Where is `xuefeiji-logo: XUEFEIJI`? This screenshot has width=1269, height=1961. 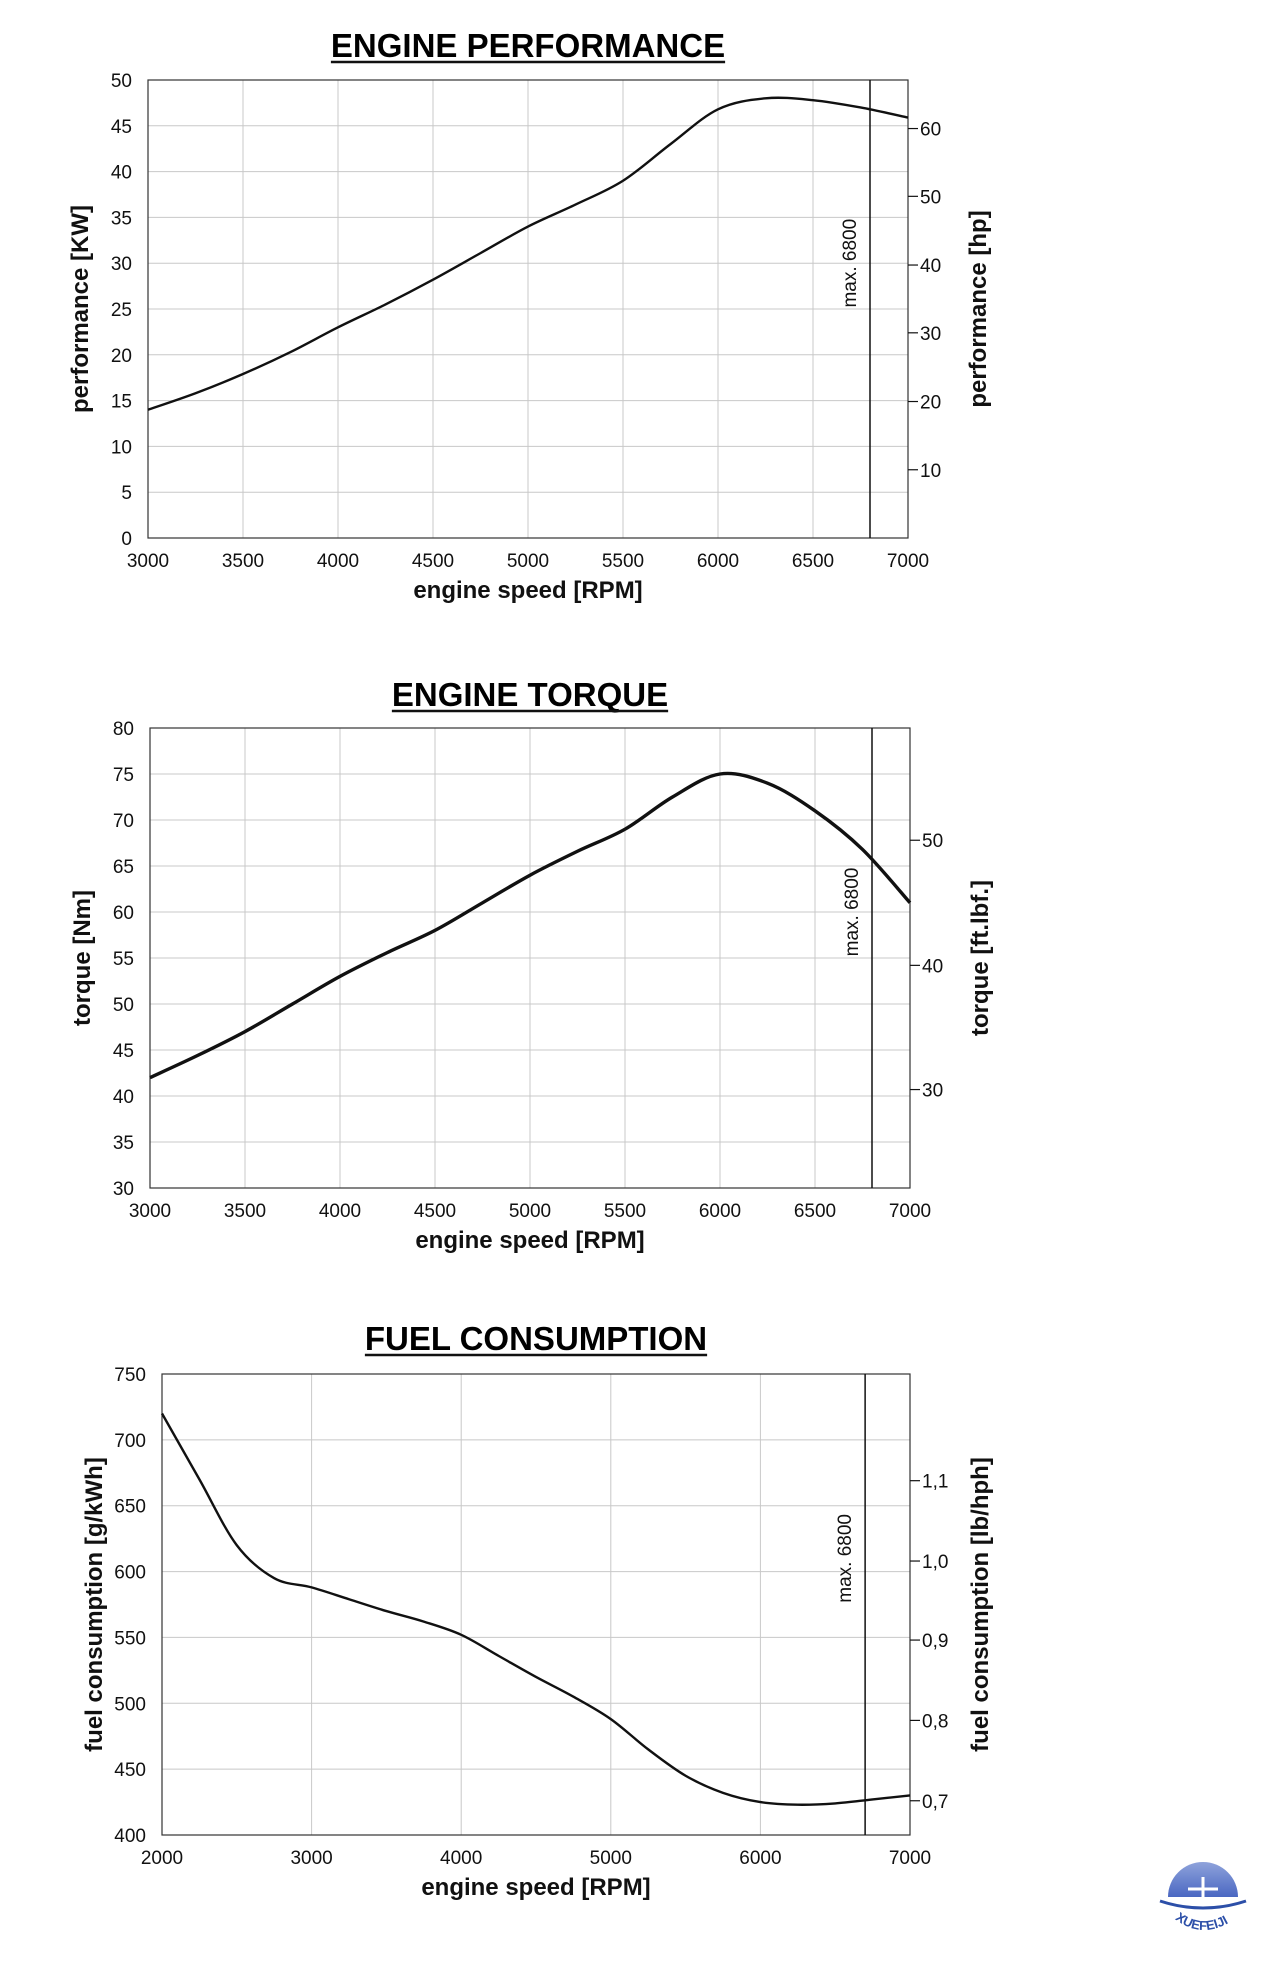
xuefeiji-logo: XUEFEIJI is located at coordinates (1203, 1905).